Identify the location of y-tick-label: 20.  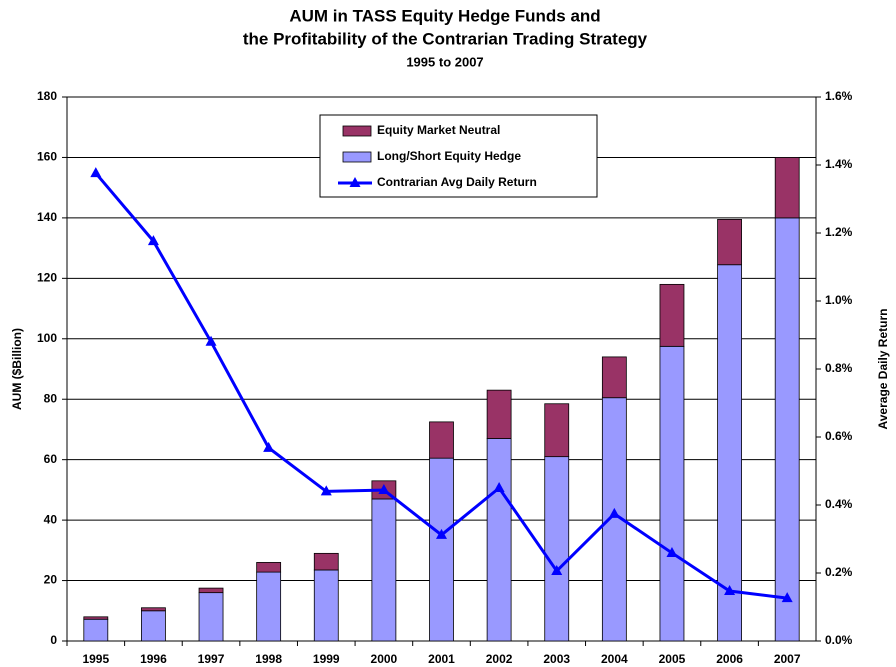
(51, 580).